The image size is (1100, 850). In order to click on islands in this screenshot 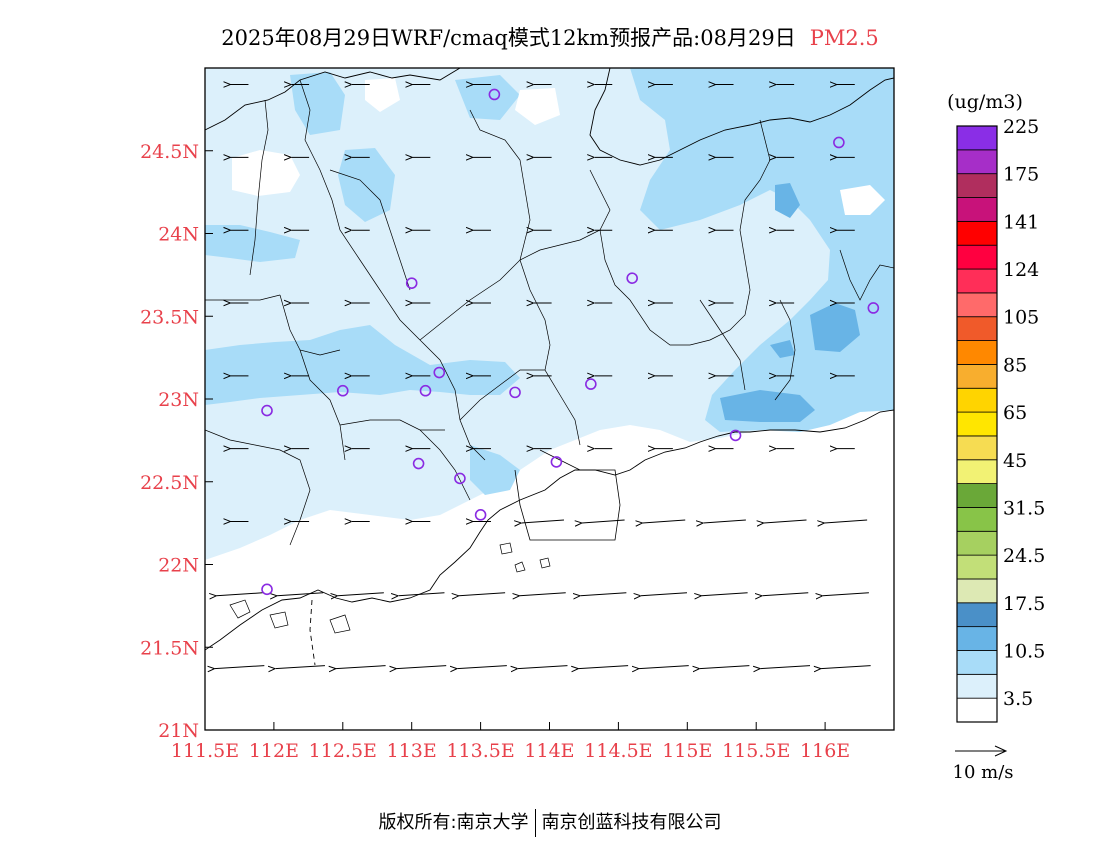, I will do `click(390, 588)`.